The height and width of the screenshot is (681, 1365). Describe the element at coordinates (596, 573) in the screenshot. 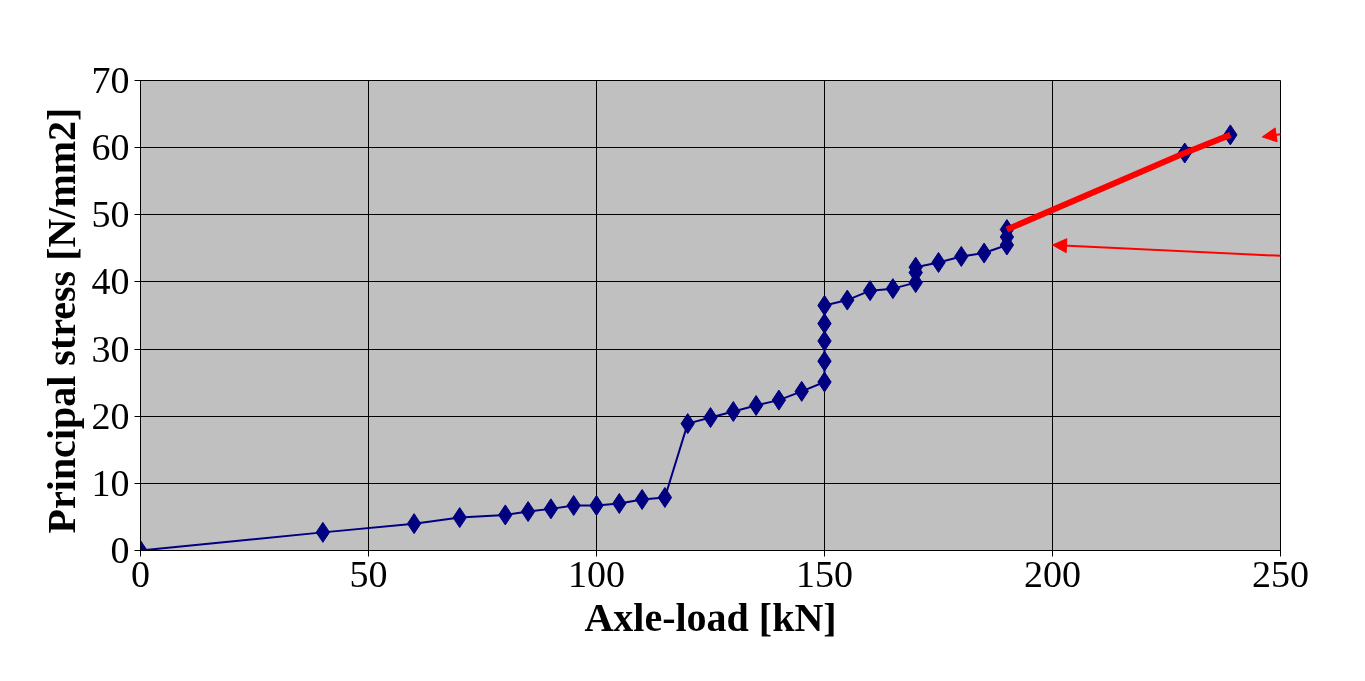

I see `x-tick-label: 100` at that location.